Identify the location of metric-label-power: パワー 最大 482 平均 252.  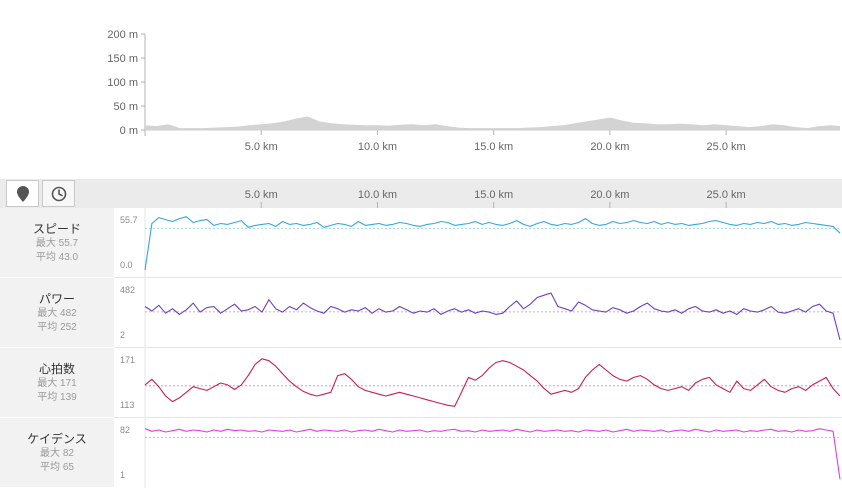
(57, 313).